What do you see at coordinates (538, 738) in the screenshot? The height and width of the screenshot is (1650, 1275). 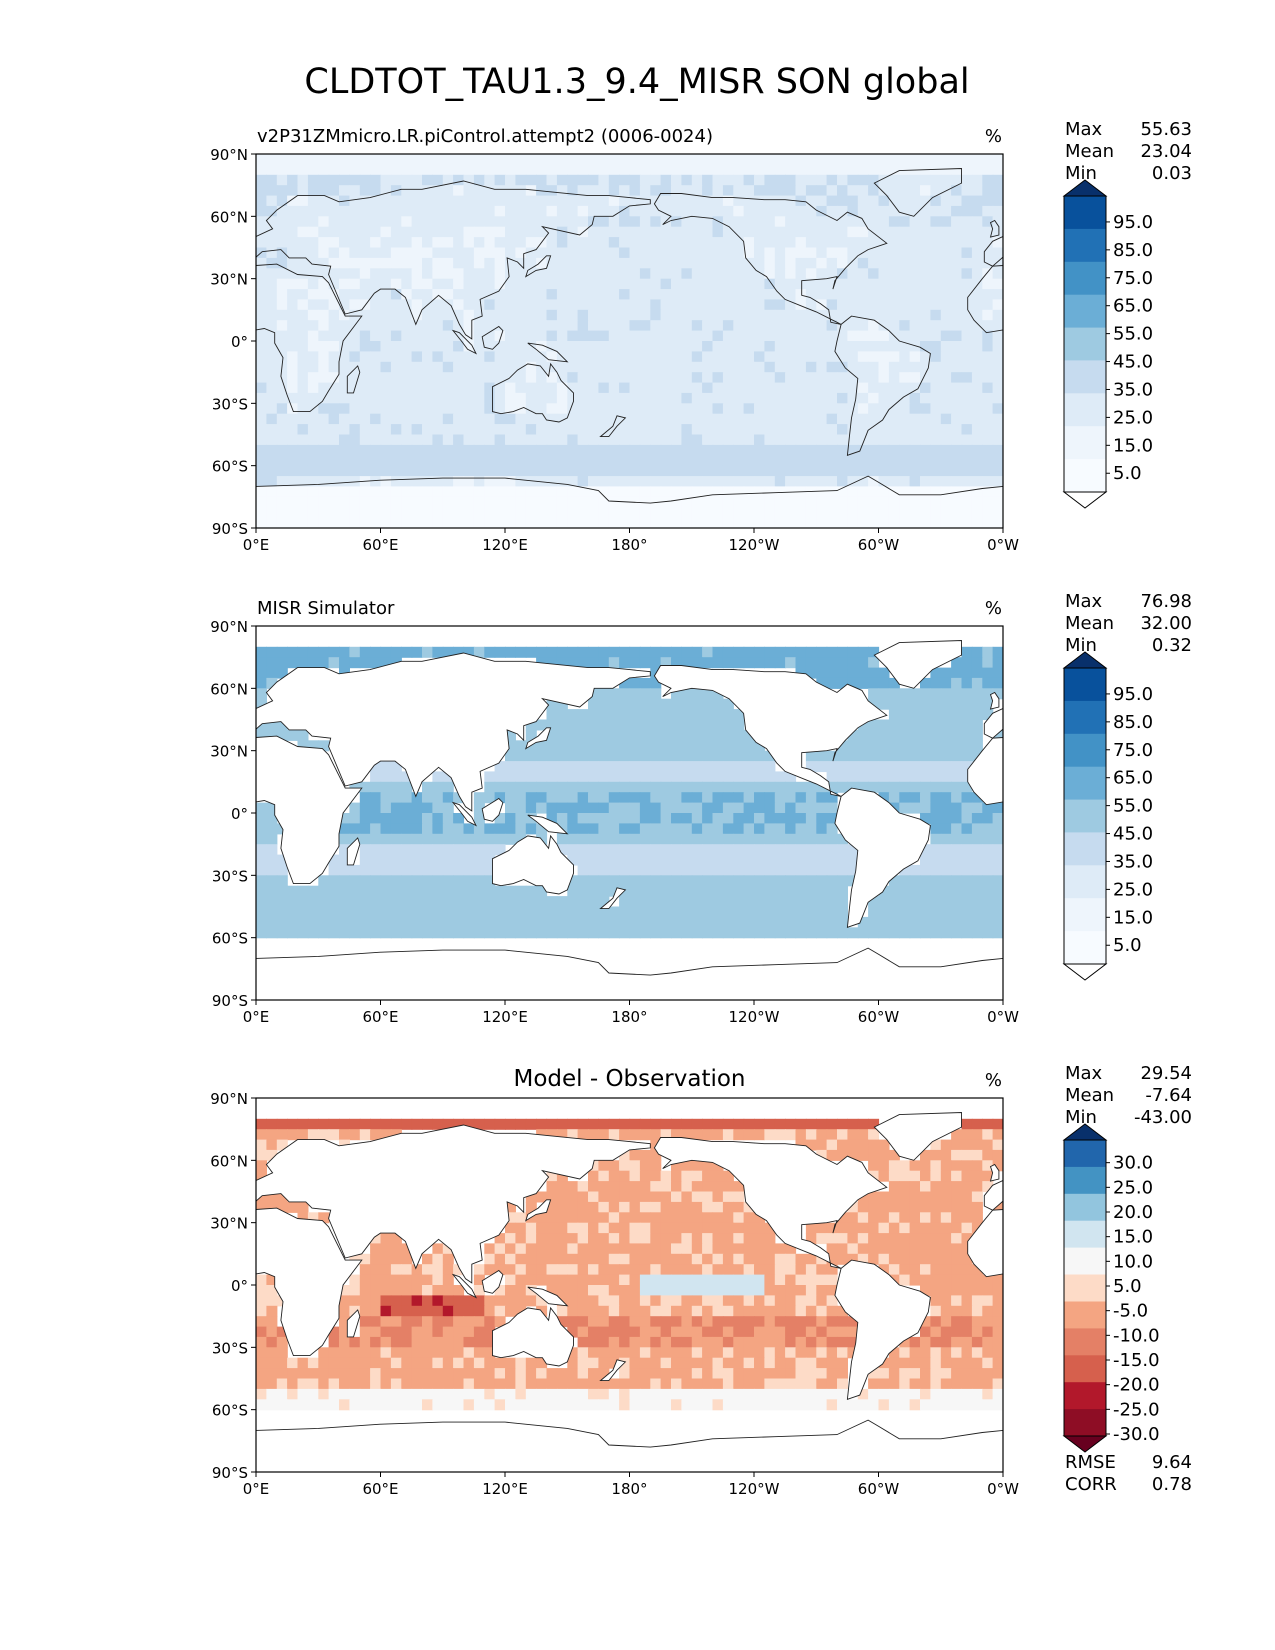 I see `coastline-japan` at bounding box center [538, 738].